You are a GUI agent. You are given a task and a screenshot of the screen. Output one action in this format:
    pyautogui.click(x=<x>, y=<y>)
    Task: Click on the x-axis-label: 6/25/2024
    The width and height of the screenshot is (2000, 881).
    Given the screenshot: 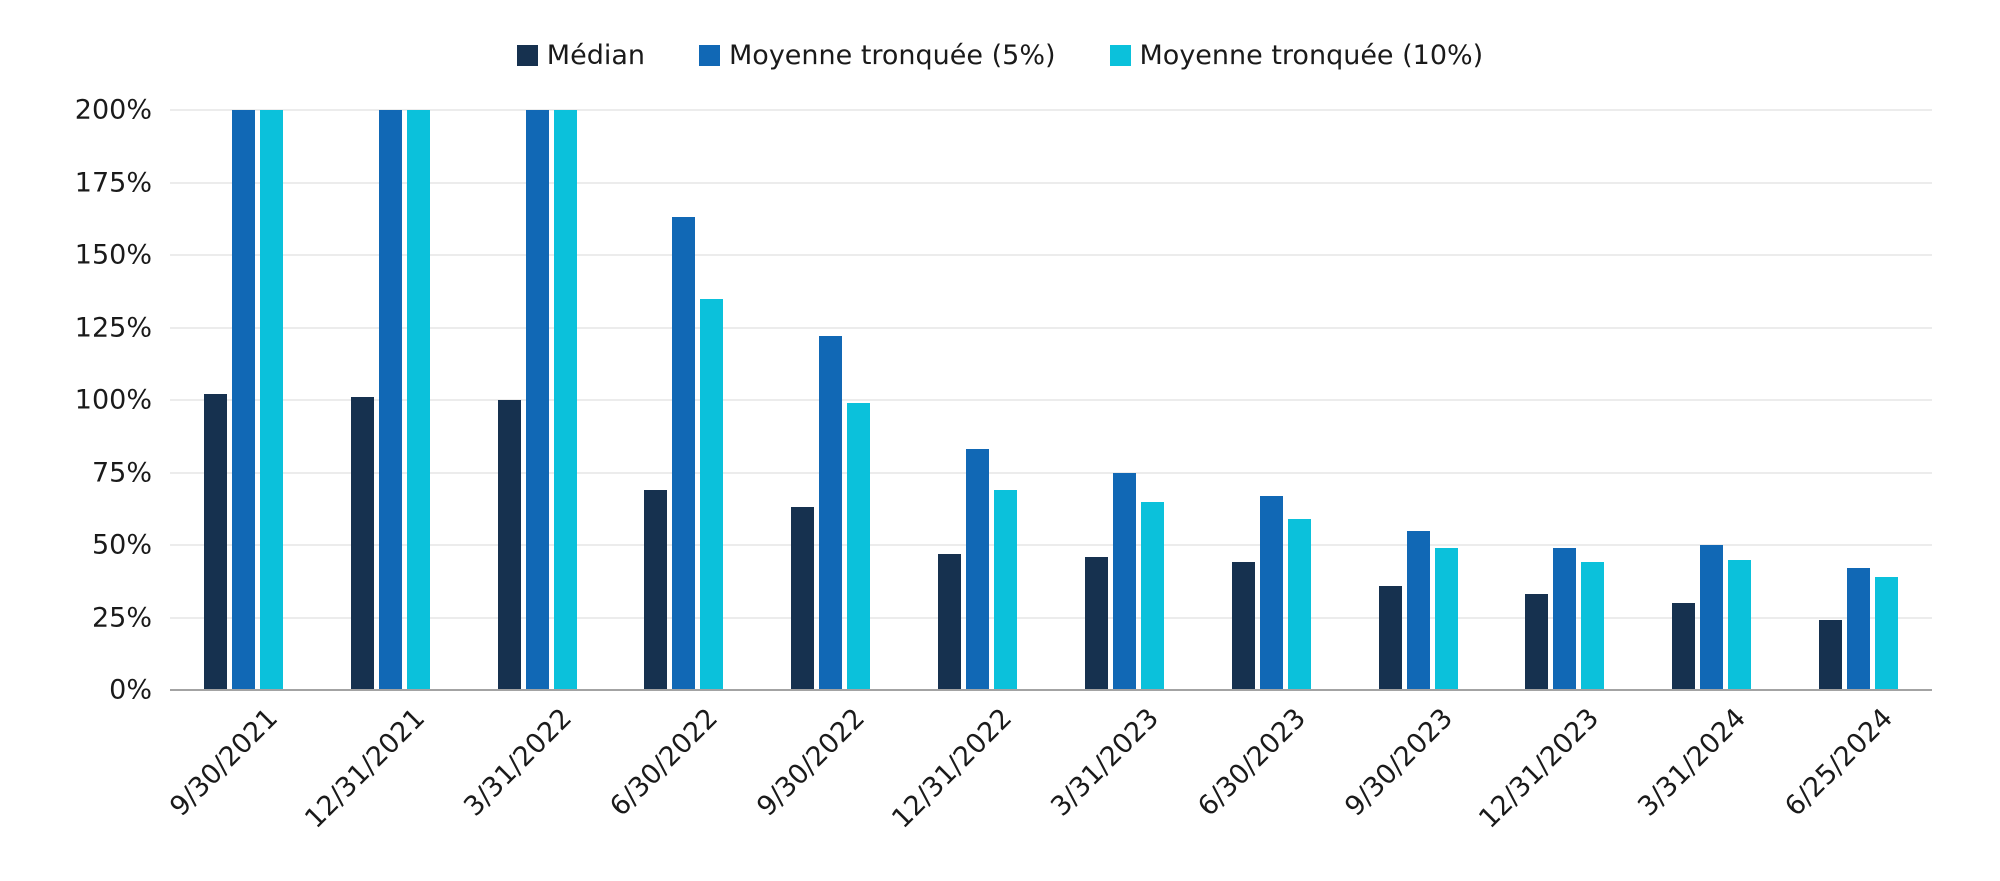 What is the action you would take?
    pyautogui.click(x=1839, y=762)
    